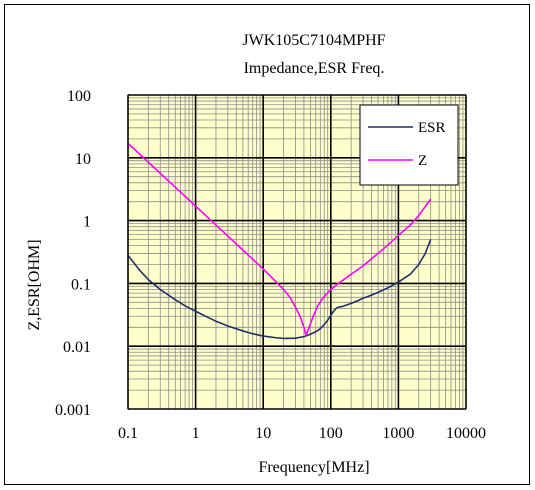 This screenshot has height=490, width=535. Describe the element at coordinates (34, 284) in the screenshot. I see `y-axis-title: Z,ESR[OHM]` at that location.